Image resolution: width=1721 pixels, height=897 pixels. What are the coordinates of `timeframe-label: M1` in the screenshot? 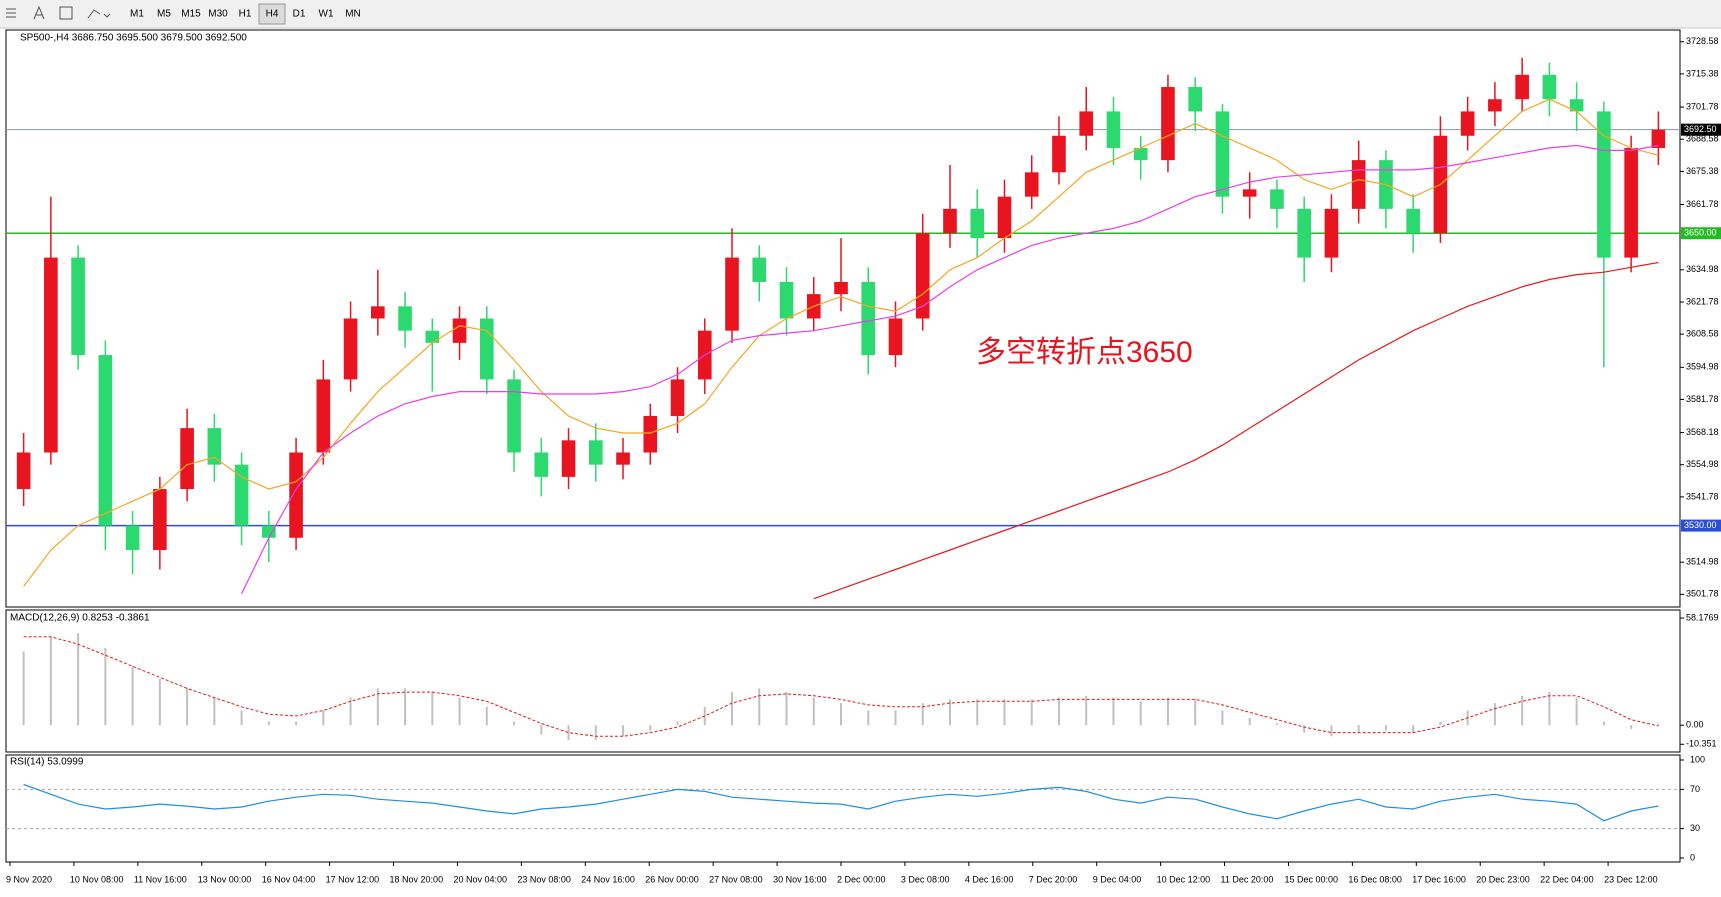 It's located at (137, 14).